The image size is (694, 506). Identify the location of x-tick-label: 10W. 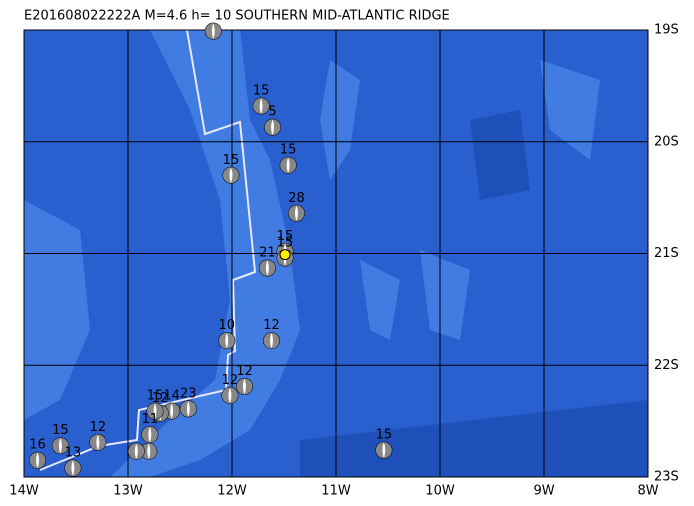
(440, 491).